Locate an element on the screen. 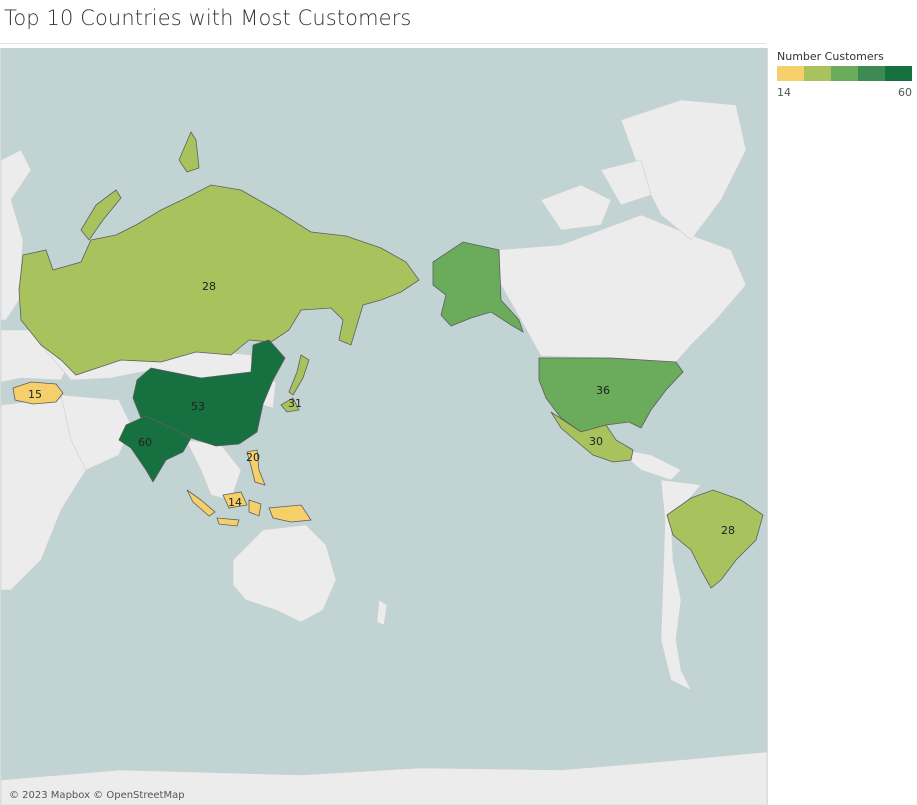 Image resolution: width=917 pixels, height=805 pixels. label-india: 60 is located at coordinates (145, 442).